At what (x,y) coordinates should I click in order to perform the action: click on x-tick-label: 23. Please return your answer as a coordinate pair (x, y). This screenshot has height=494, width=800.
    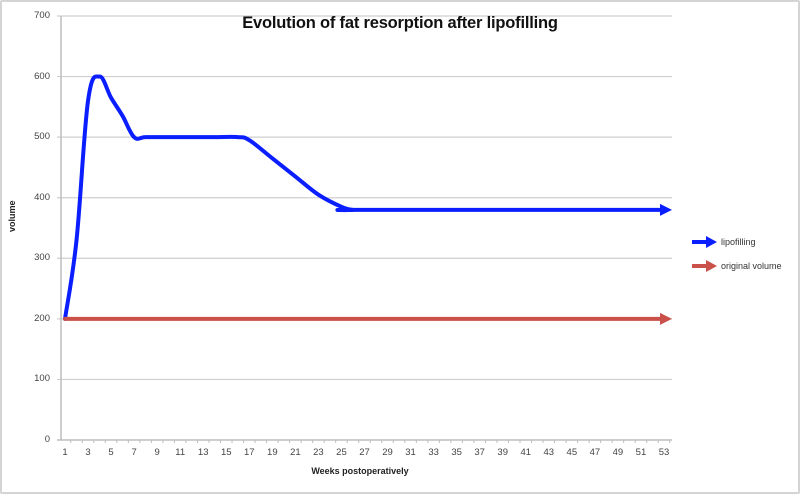
    Looking at the image, I should click on (318, 452).